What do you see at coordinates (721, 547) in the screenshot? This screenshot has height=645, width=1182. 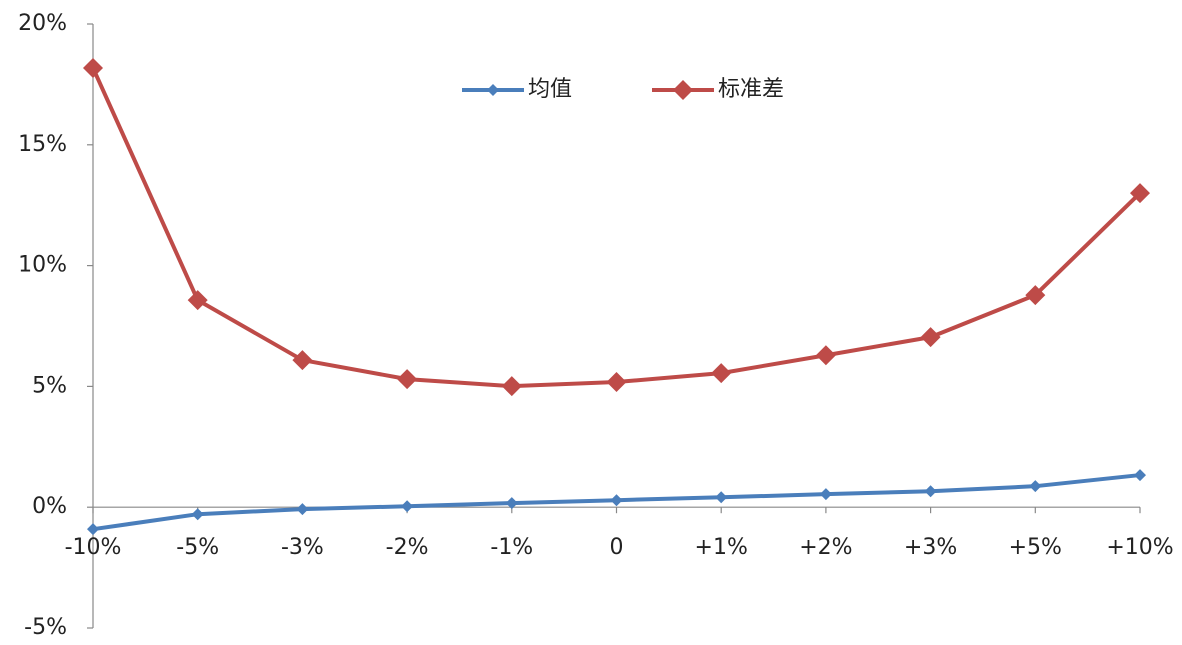 I see `x-tick-label: +1%` at bounding box center [721, 547].